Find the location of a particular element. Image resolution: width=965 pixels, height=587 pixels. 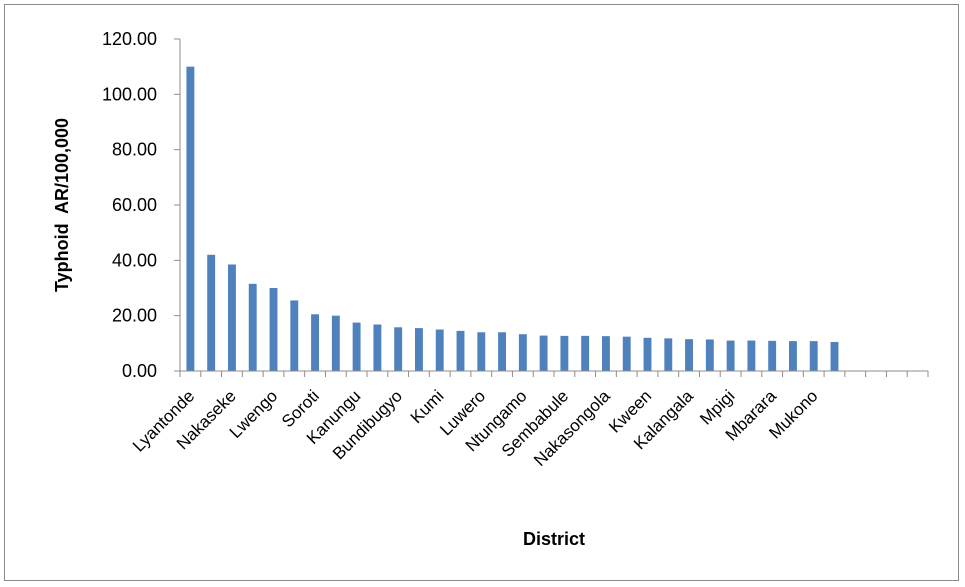

y-tick-label: 0.00 is located at coordinates (139, 371).